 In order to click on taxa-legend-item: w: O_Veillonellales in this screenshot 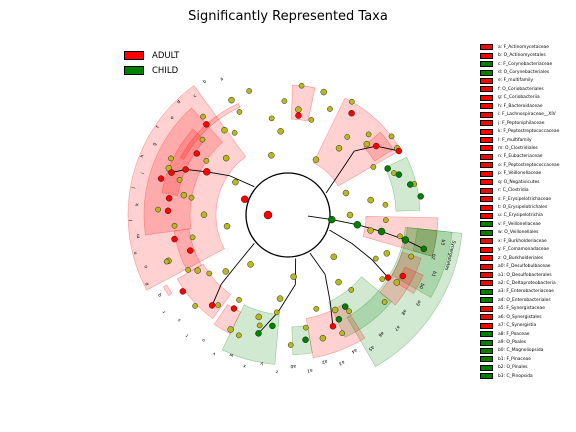, I will do `click(528, 233)`.